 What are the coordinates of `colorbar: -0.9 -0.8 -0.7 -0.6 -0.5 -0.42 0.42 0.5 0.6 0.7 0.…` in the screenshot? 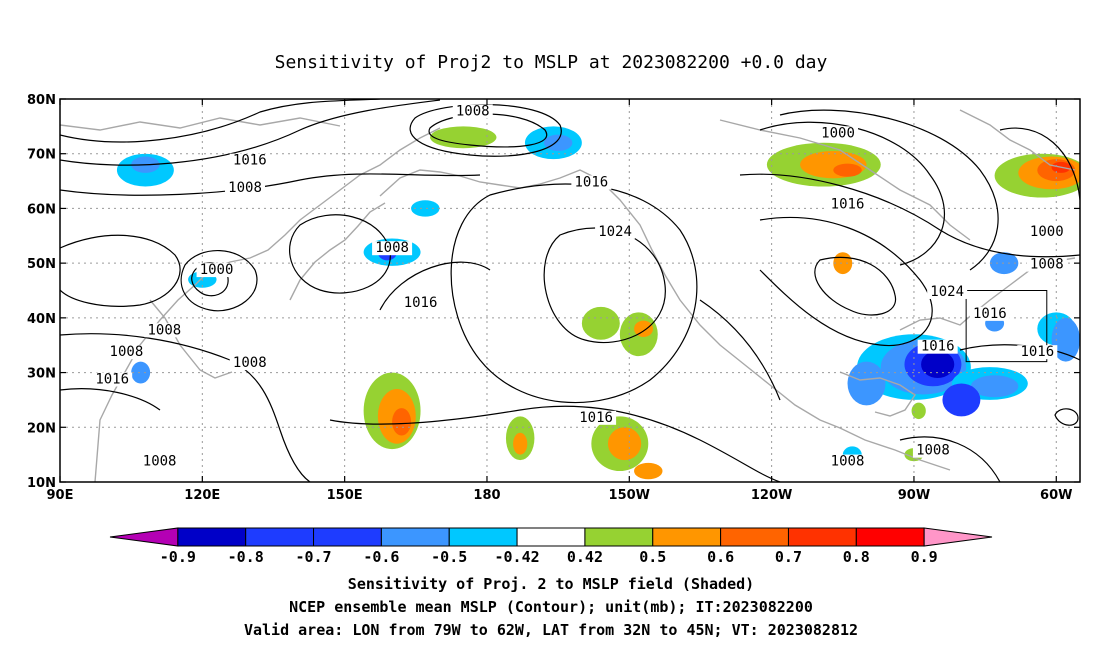 It's located at (551, 546).